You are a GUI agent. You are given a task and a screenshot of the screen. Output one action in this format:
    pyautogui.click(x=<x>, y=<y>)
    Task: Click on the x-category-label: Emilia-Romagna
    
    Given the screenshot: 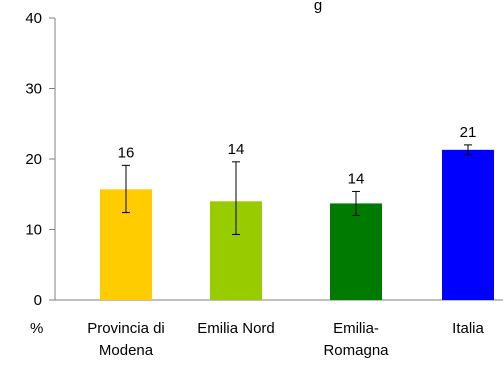 What is the action you would take?
    pyautogui.click(x=356, y=339)
    